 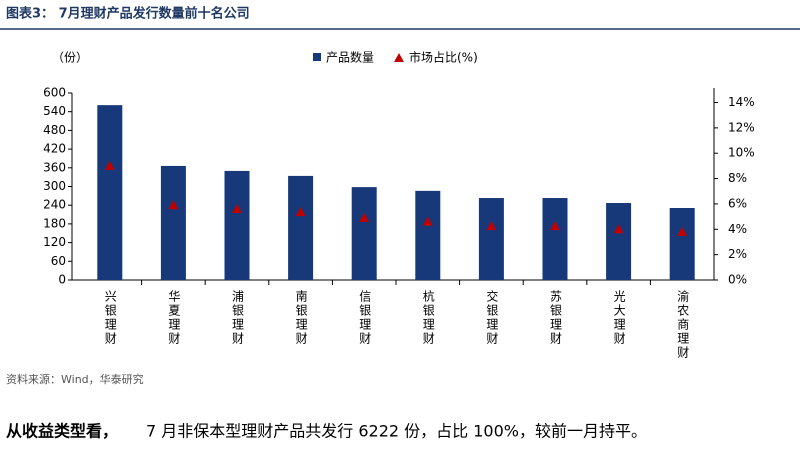 I want to click on paragraph-text: 7 月非保本型理财产品共发行 6222 份，占比 100%，较前一月持平。, so click(x=396, y=431).